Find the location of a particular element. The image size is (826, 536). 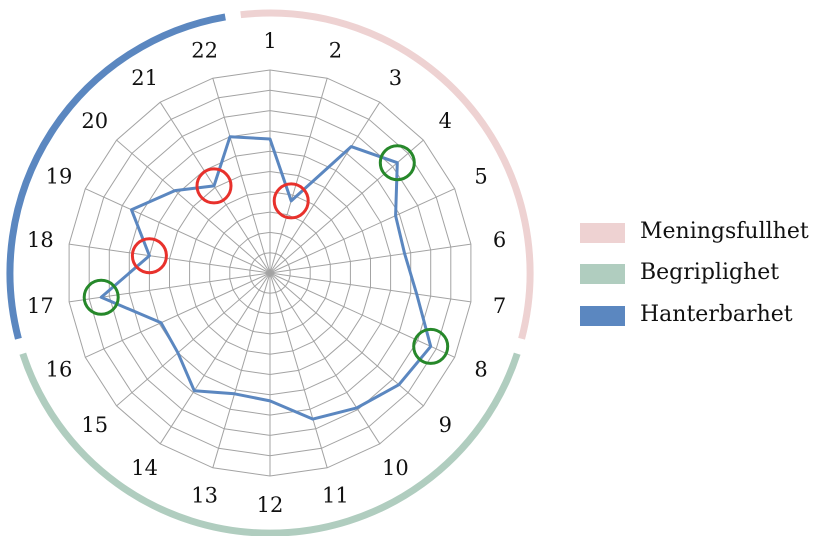

category-label-21: 21 is located at coordinates (144, 78).